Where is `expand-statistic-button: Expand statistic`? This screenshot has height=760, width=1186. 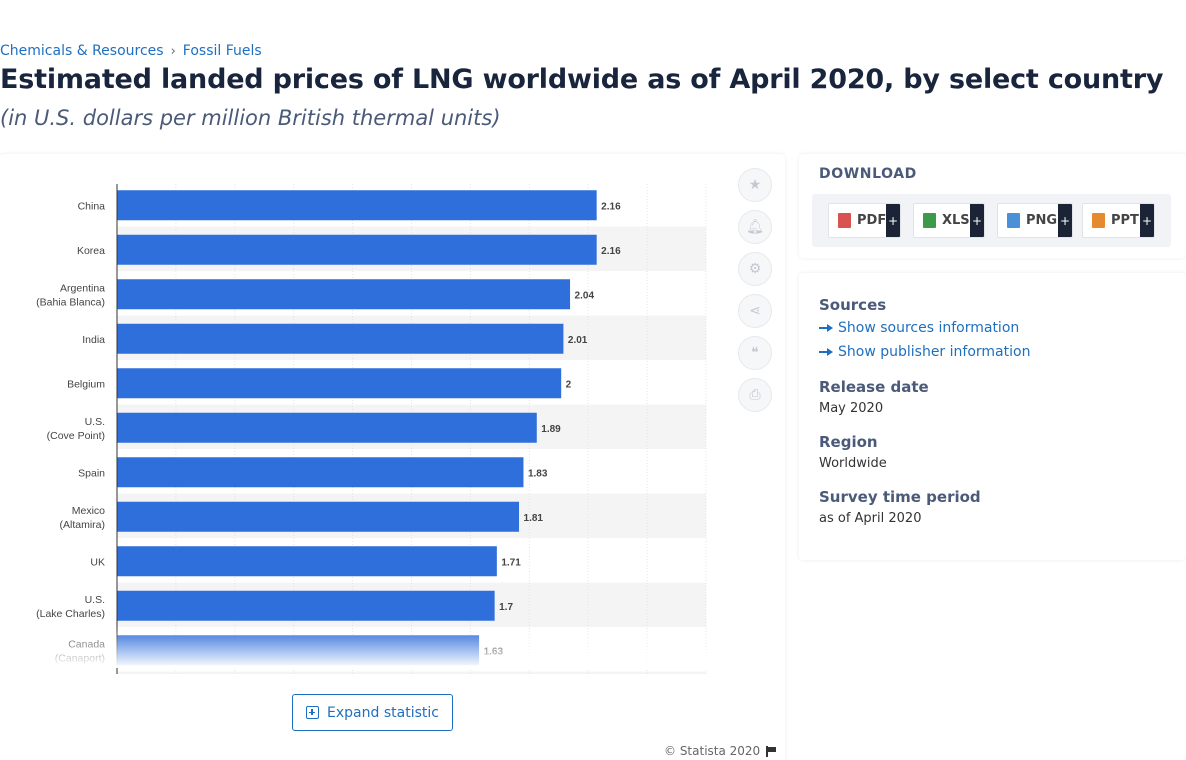
expand-statistic-button: Expand statistic is located at coordinates (372, 712).